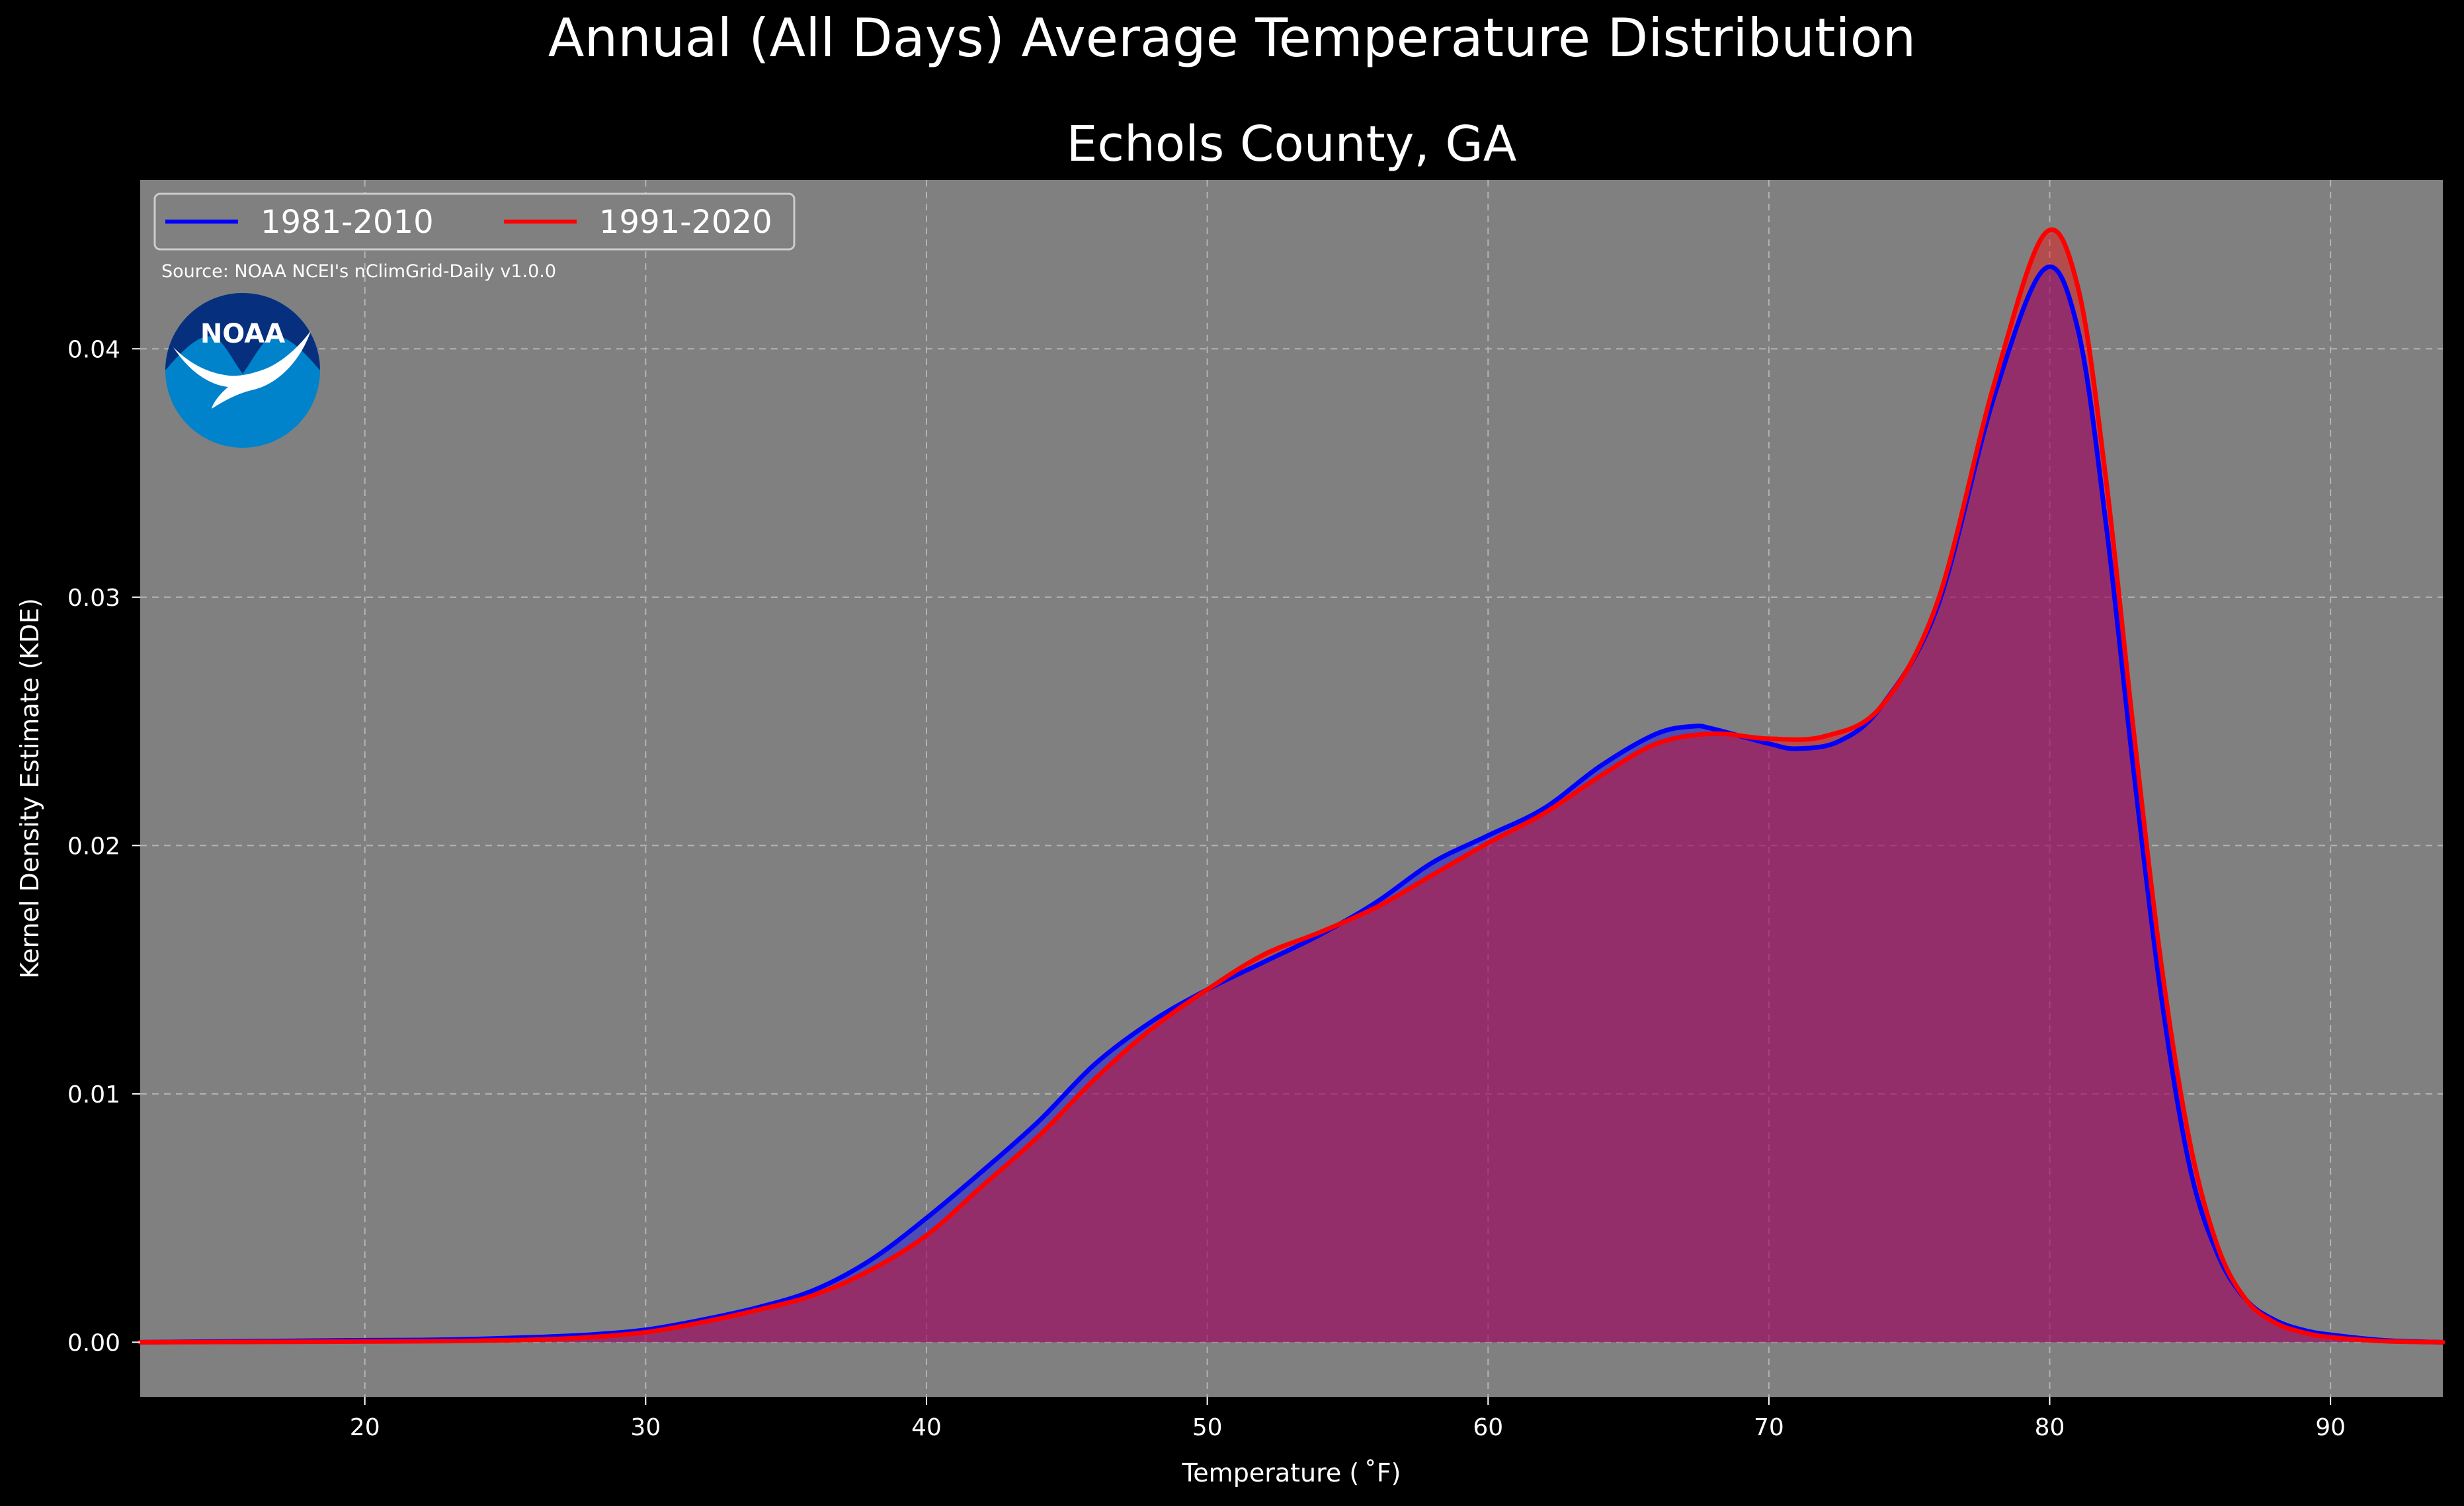 This screenshot has width=2464, height=1506. I want to click on x-tick-label: 70, so click(1769, 1427).